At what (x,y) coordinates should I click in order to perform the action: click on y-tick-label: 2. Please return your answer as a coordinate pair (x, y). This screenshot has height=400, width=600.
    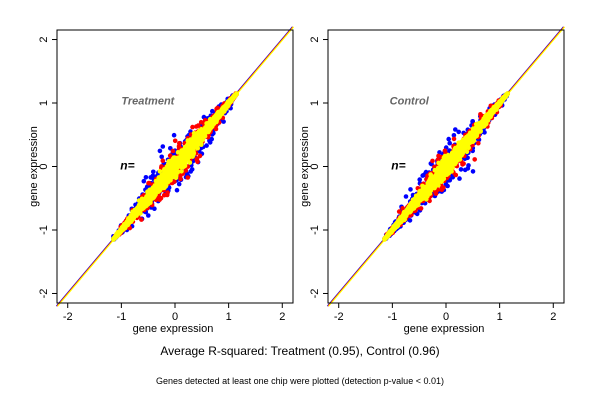
    Looking at the image, I should click on (44, 39).